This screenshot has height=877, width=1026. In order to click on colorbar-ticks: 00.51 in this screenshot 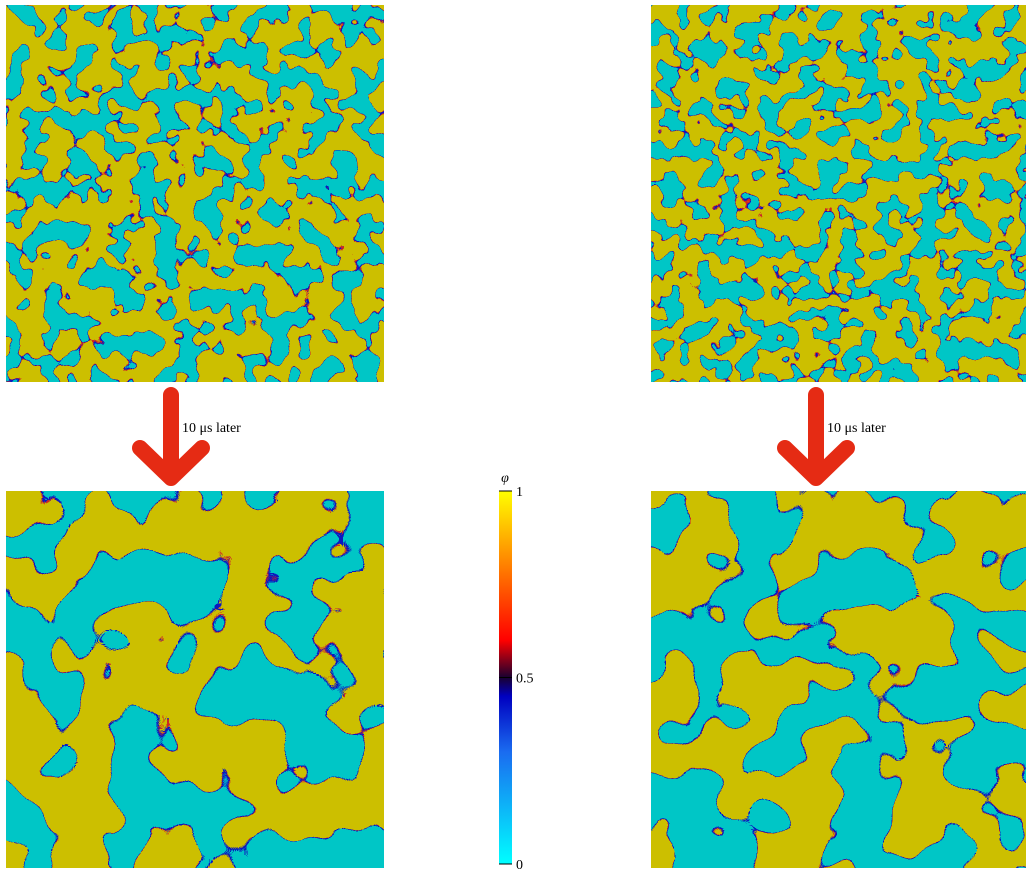, I will do `click(516, 679)`.